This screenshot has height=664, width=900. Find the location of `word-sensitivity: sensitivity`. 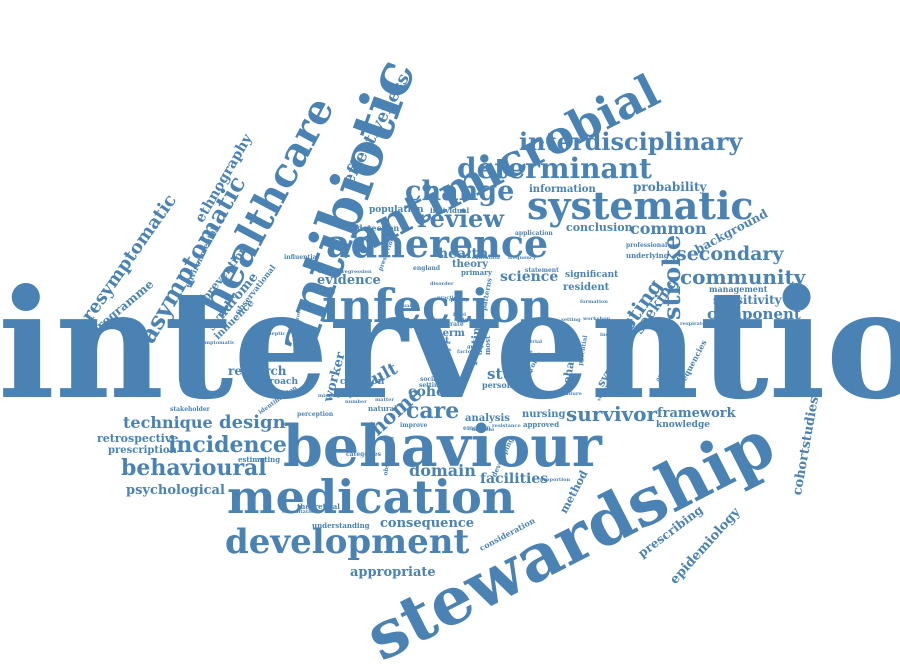

word-sensitivity: sensitivity is located at coordinates (747, 300).